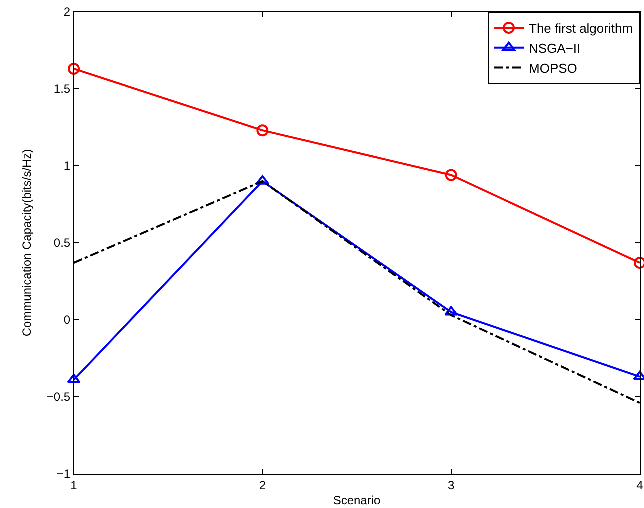 This screenshot has height=508, width=644. I want to click on y-tick-label: −1, so click(63, 474).